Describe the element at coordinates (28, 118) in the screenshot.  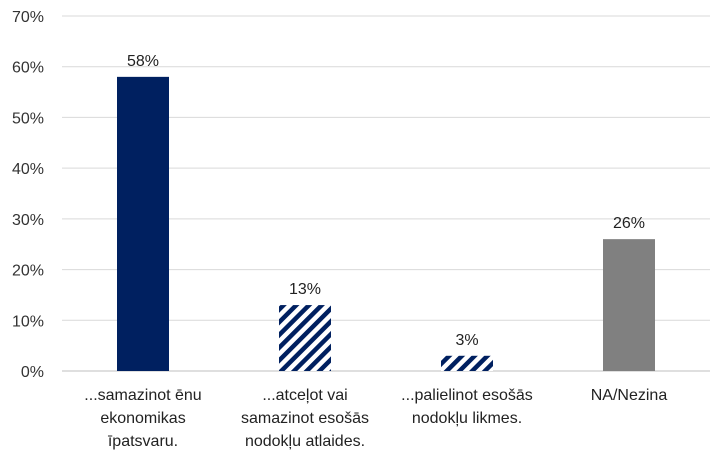
I see `y-tick-label: 50%` at that location.